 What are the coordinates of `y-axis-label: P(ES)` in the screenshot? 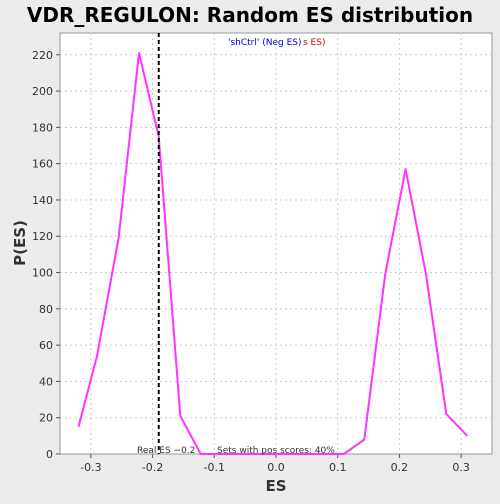 It's located at (20, 243).